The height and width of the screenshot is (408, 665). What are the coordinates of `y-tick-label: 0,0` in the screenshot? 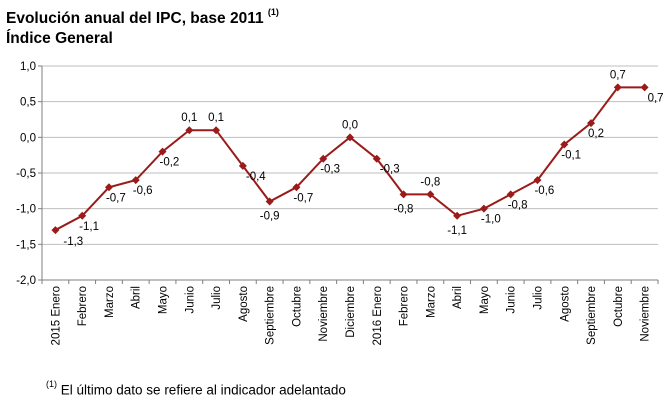 It's located at (28, 138).